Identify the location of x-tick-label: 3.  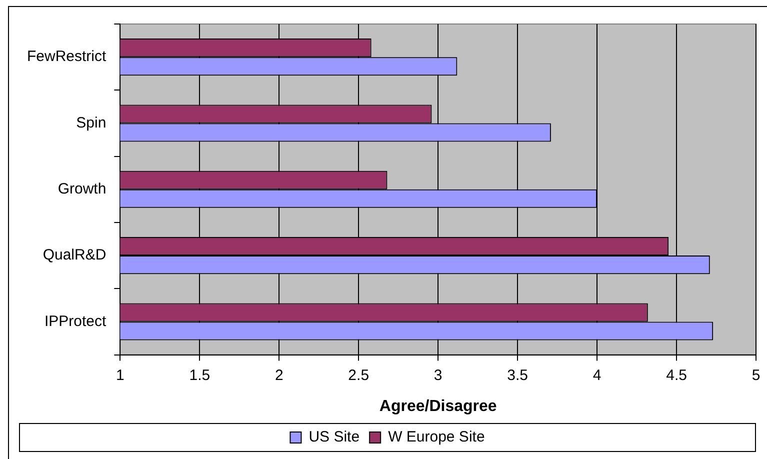
(438, 375).